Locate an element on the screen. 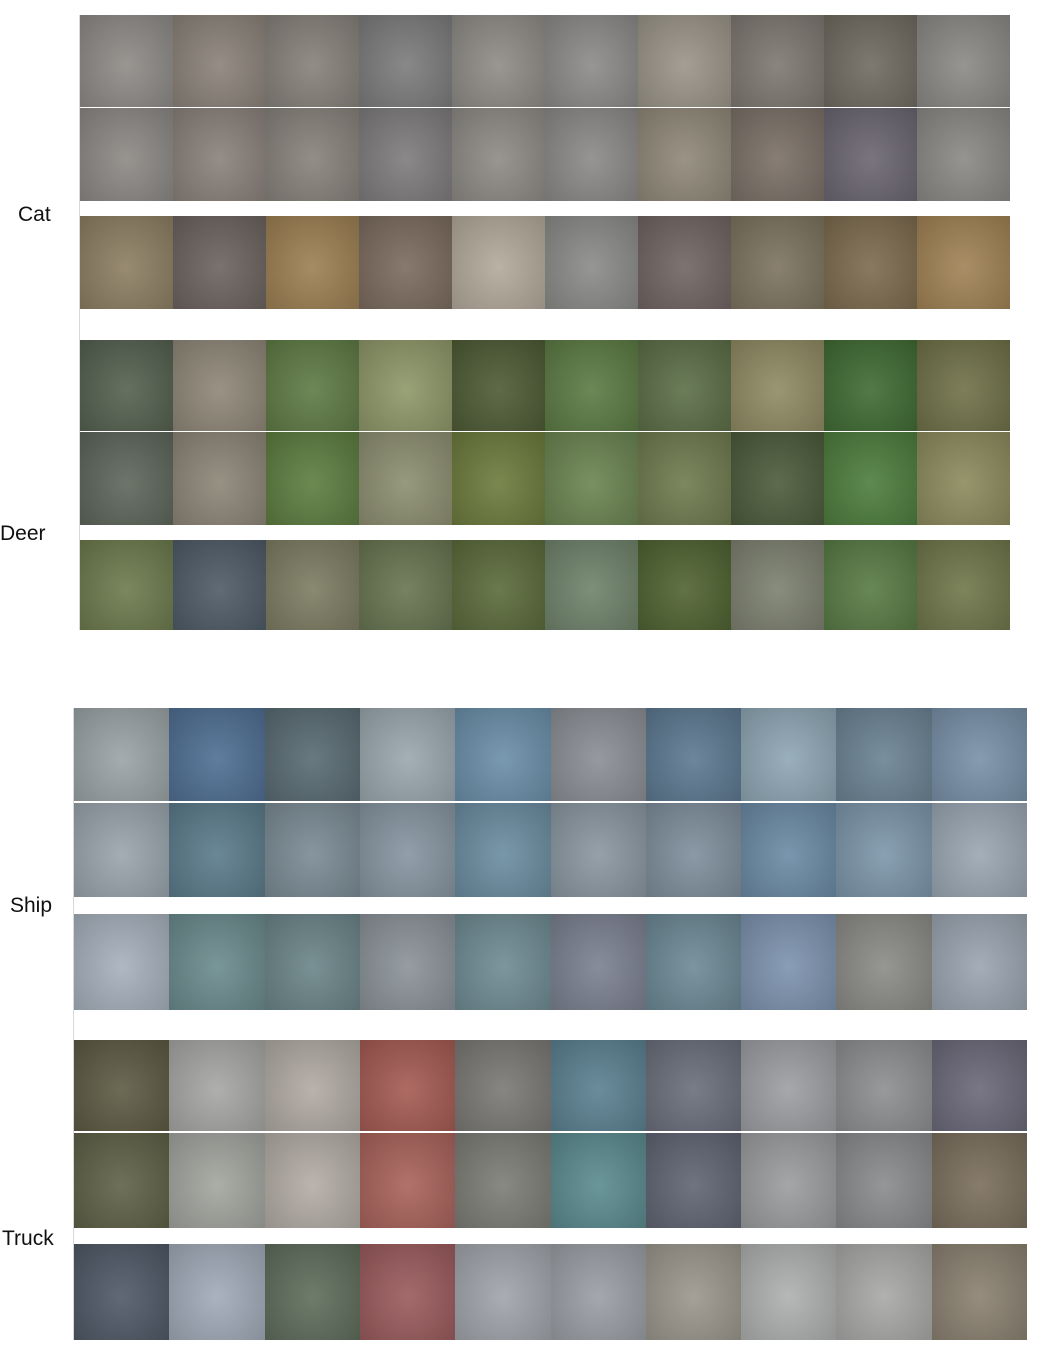 The image size is (1042, 1360). group-label-ship: Ship is located at coordinates (31, 905).